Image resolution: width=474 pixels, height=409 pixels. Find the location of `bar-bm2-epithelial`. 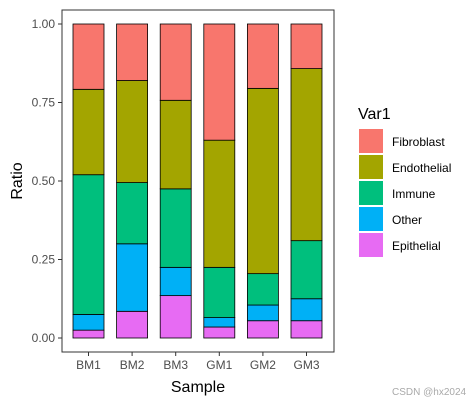

bar-bm2-epithelial is located at coordinates (132, 324).